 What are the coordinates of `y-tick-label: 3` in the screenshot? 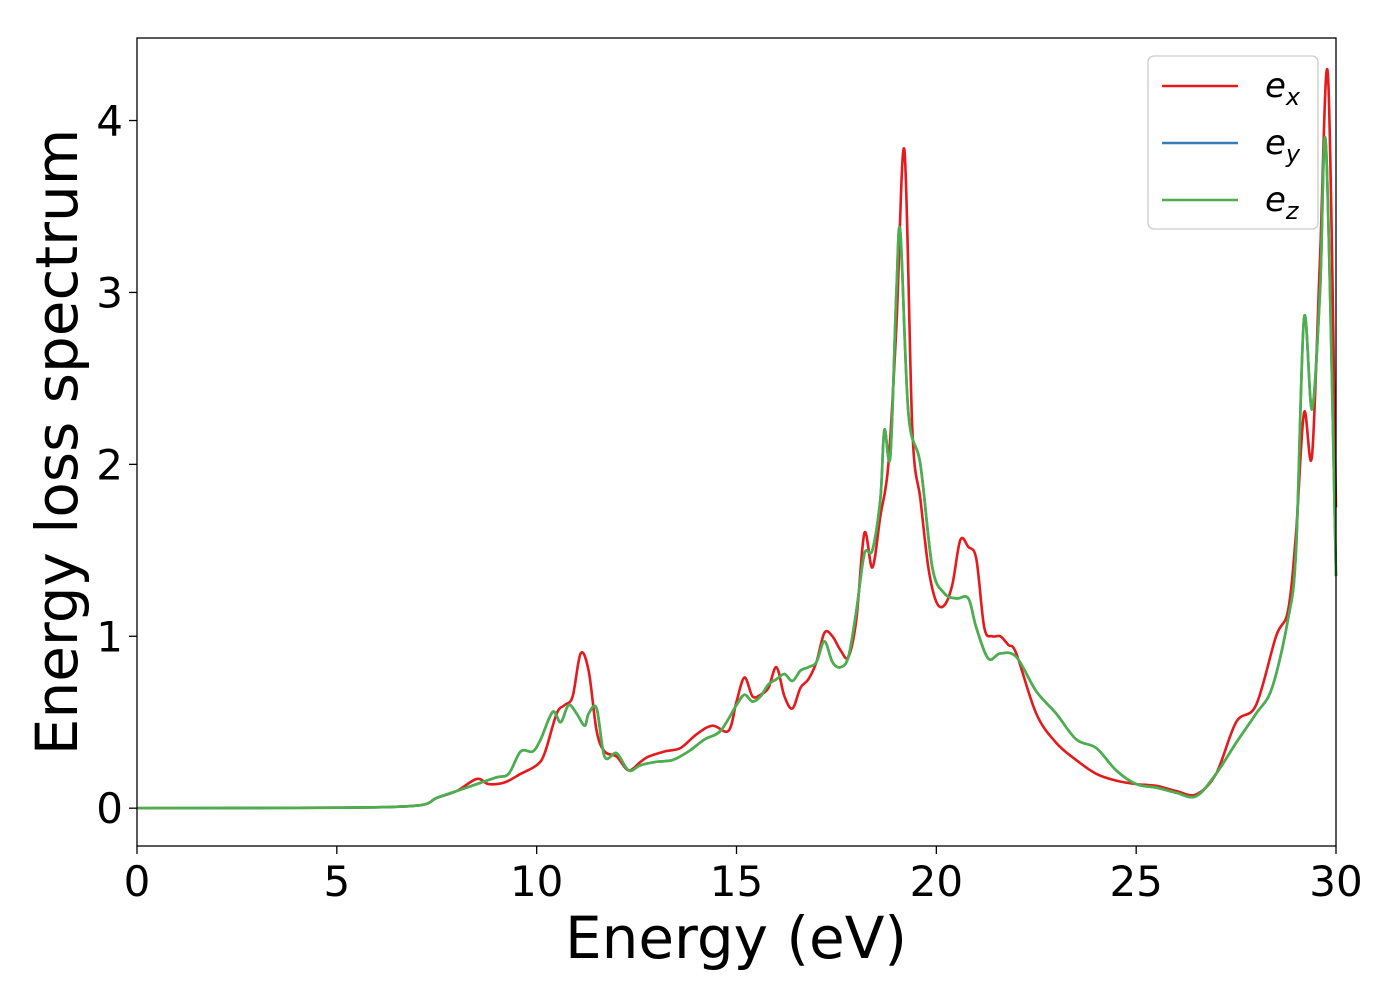 It's located at (109, 292).